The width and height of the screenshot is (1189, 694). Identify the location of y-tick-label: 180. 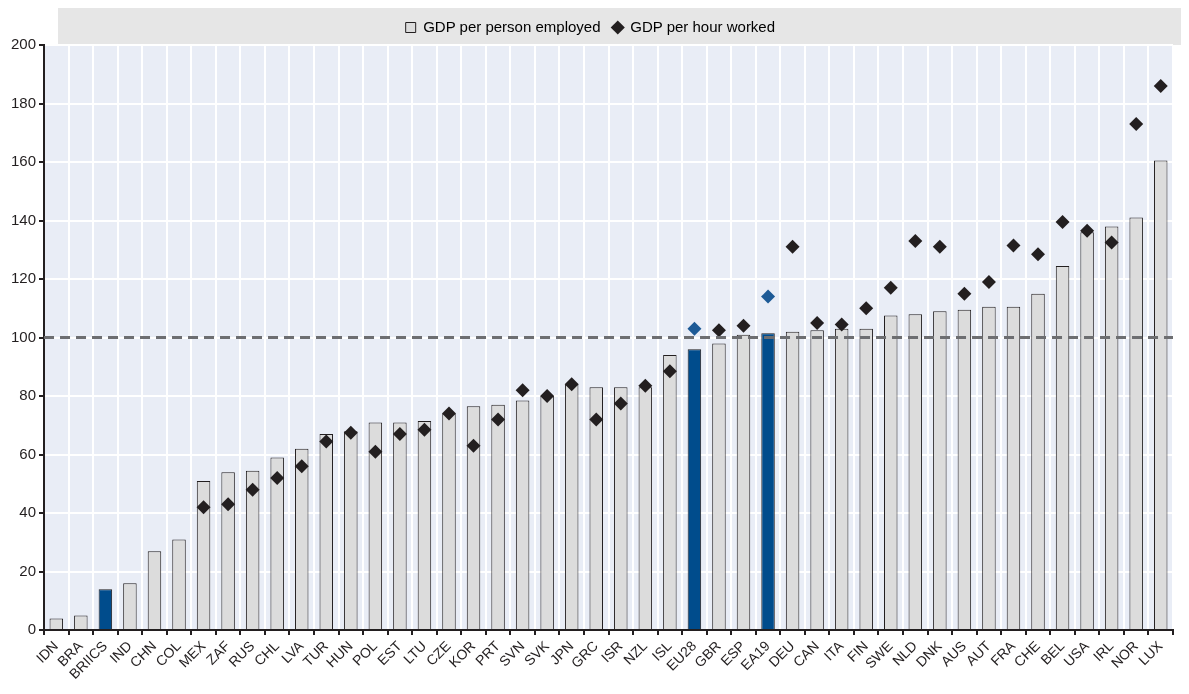
(24, 102).